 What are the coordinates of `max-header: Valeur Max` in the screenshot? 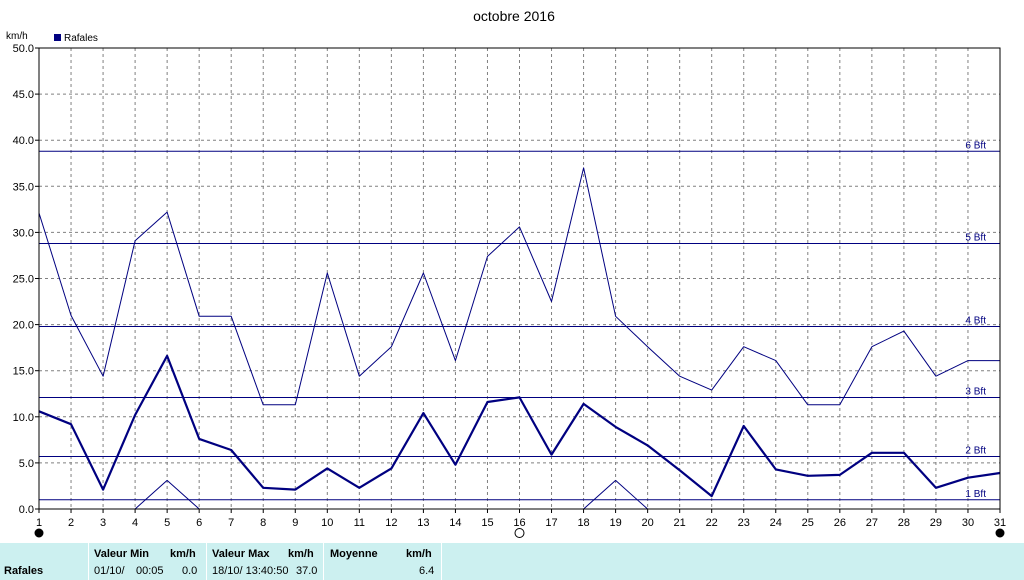 It's located at (241, 554).